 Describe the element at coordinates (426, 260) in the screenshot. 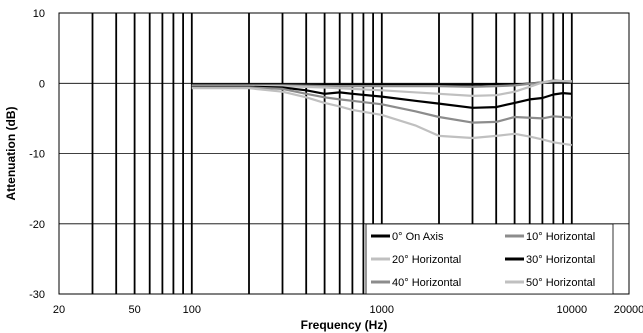

I see `legend-label-3: 20° Horizontal` at that location.